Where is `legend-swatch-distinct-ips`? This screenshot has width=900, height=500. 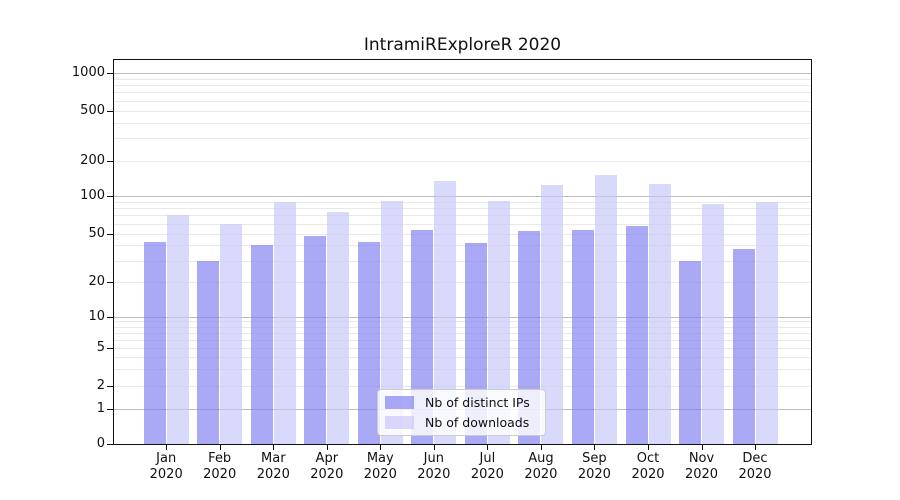
legend-swatch-distinct-ips is located at coordinates (399, 402).